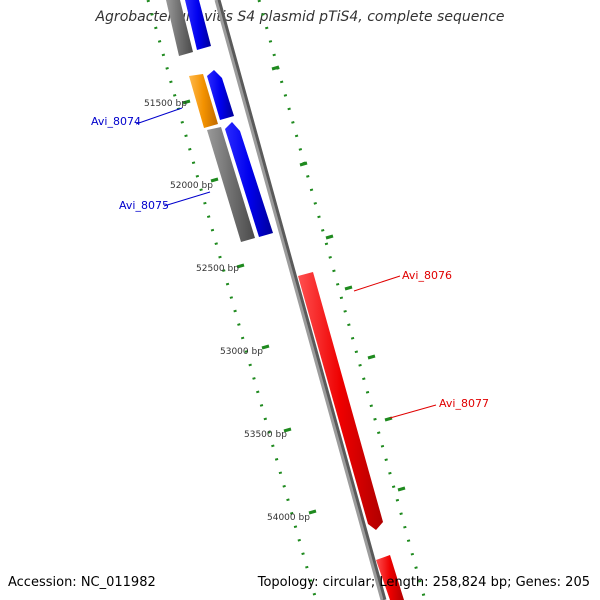  What do you see at coordinates (198, 25) in the screenshot?
I see `gene-blue-partial` at bounding box center [198, 25].